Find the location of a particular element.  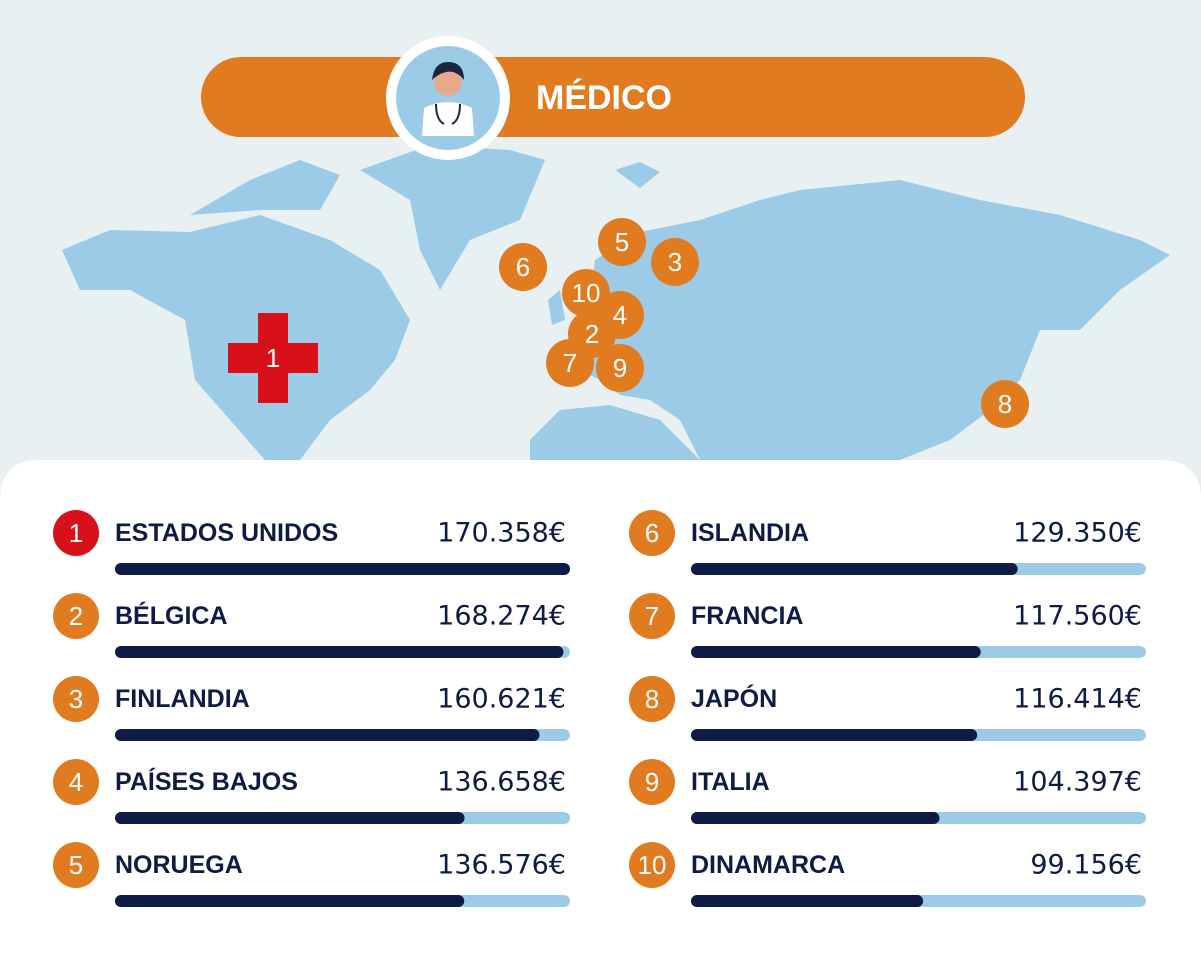

country-name: ISLANDIA is located at coordinates (750, 533).